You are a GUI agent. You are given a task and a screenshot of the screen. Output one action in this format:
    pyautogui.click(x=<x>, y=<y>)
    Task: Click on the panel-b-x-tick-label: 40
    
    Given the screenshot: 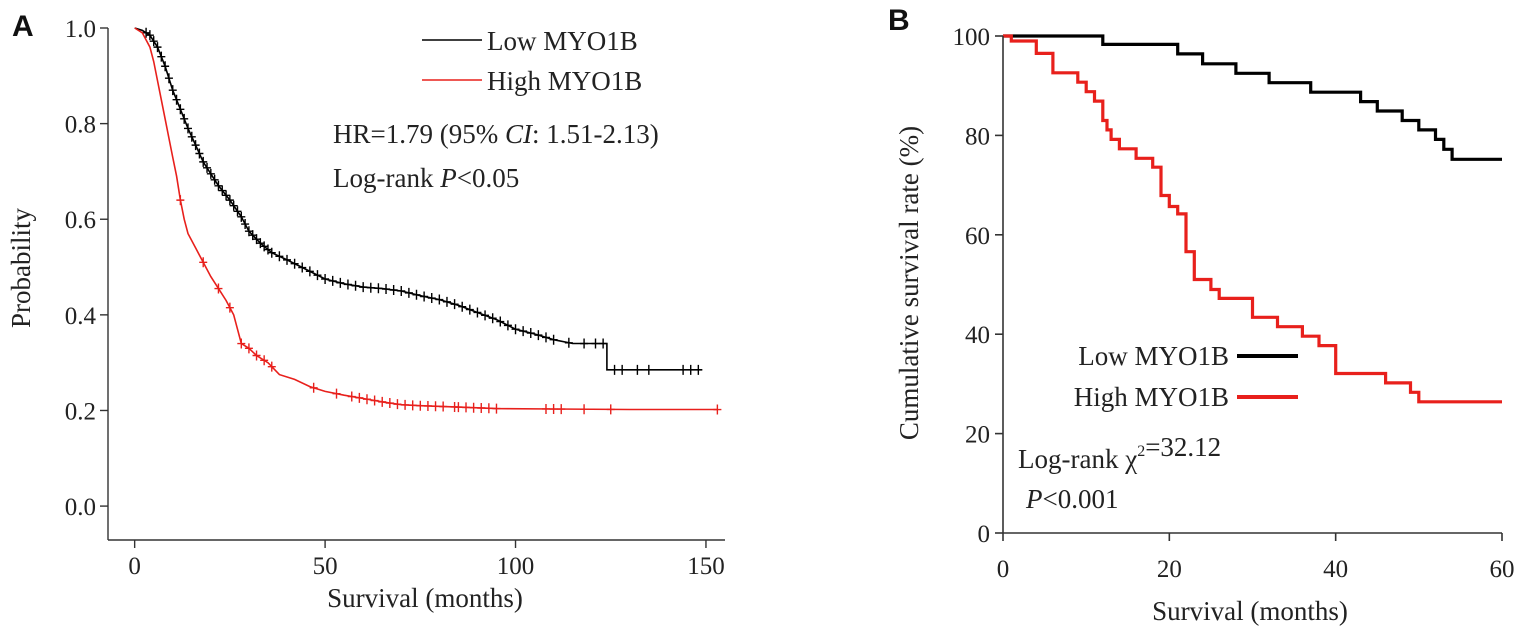 What is the action you would take?
    pyautogui.click(x=1335, y=569)
    